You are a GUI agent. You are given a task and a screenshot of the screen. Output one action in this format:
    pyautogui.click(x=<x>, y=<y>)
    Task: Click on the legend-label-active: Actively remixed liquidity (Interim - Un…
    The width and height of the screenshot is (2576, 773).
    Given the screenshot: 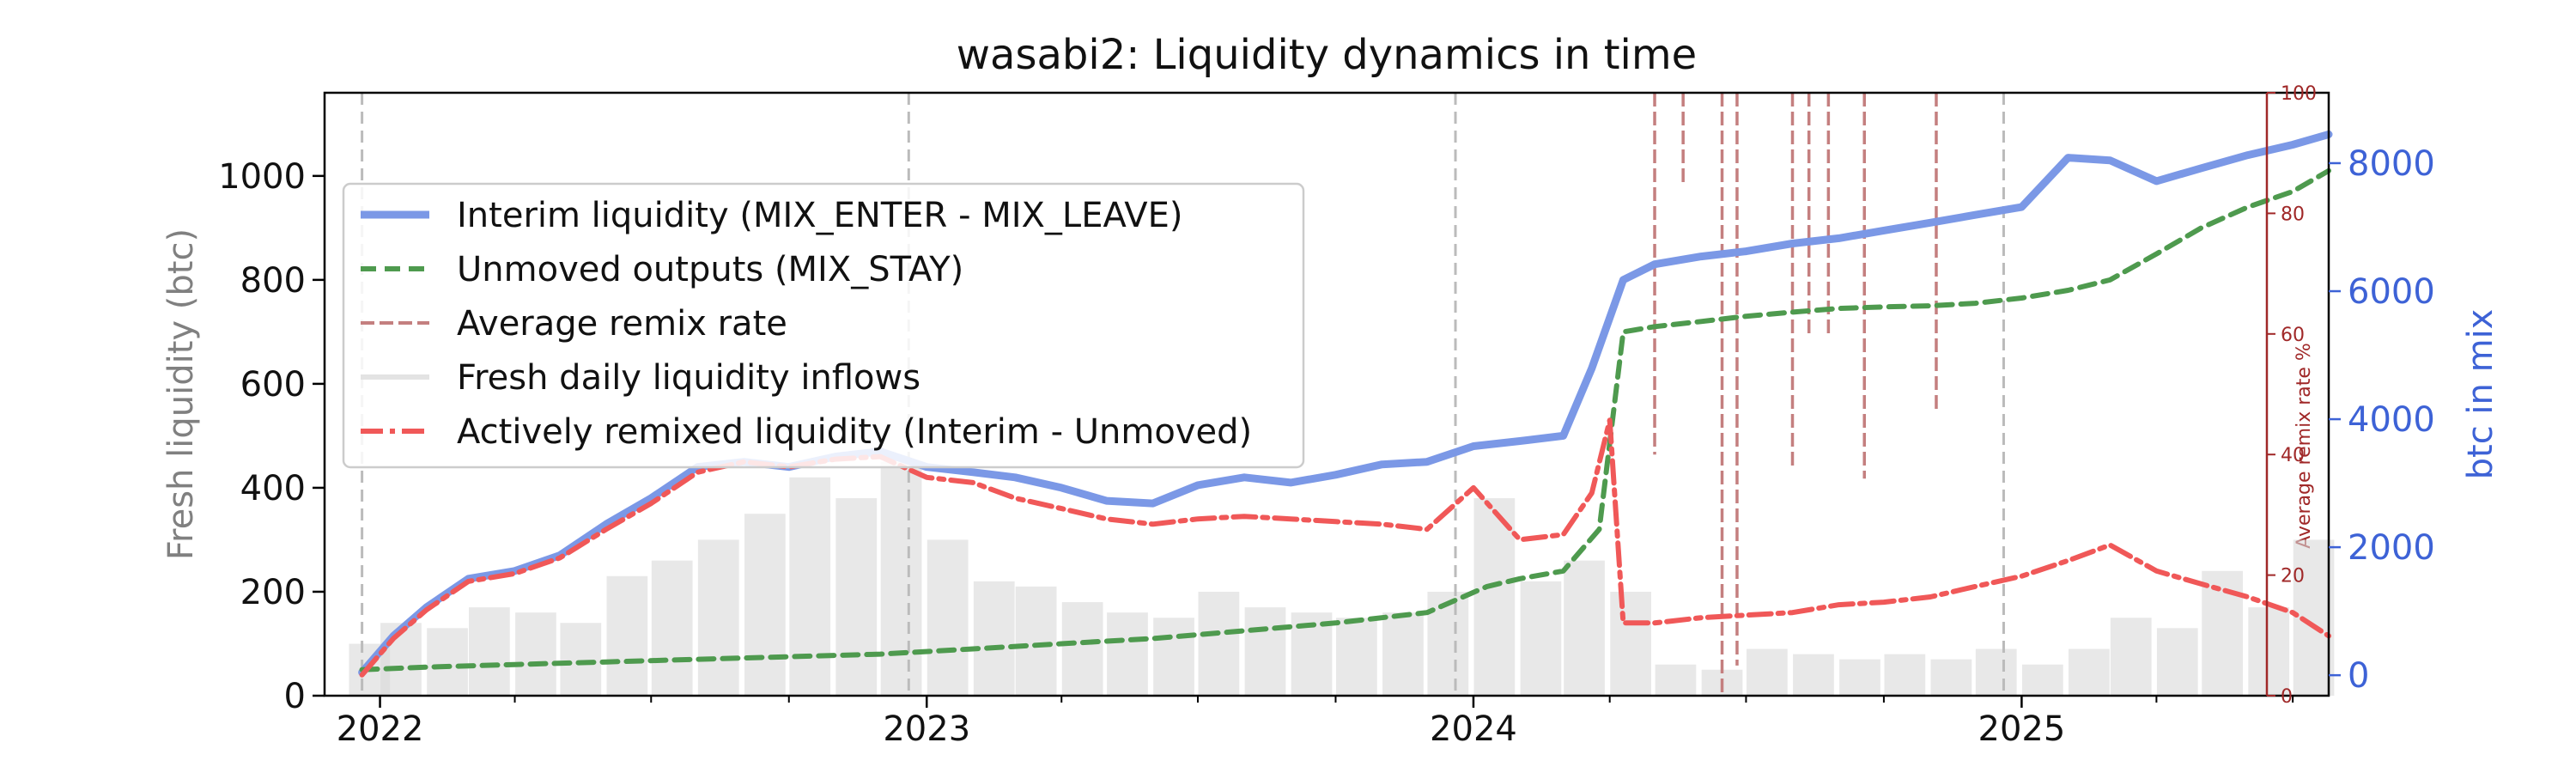 What is the action you would take?
    pyautogui.click(x=854, y=432)
    